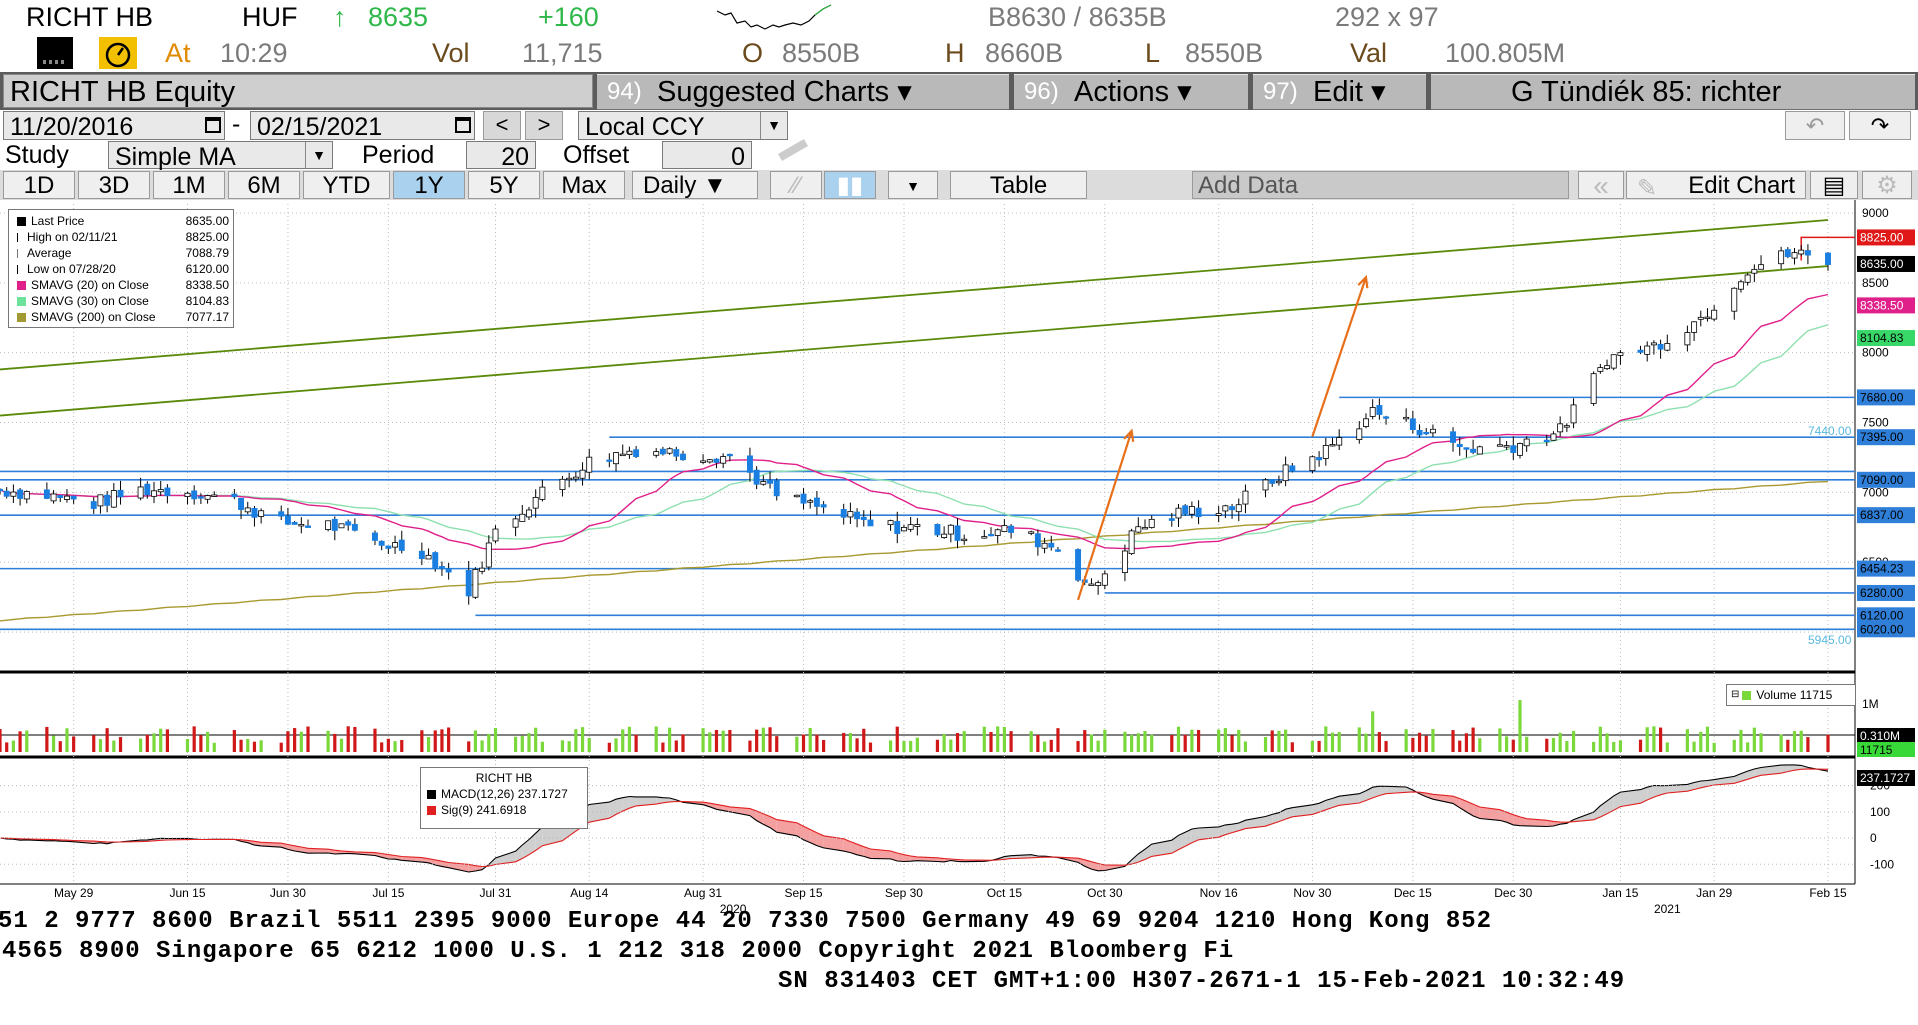  I want to click on range-button-6m: 6M, so click(264, 185).